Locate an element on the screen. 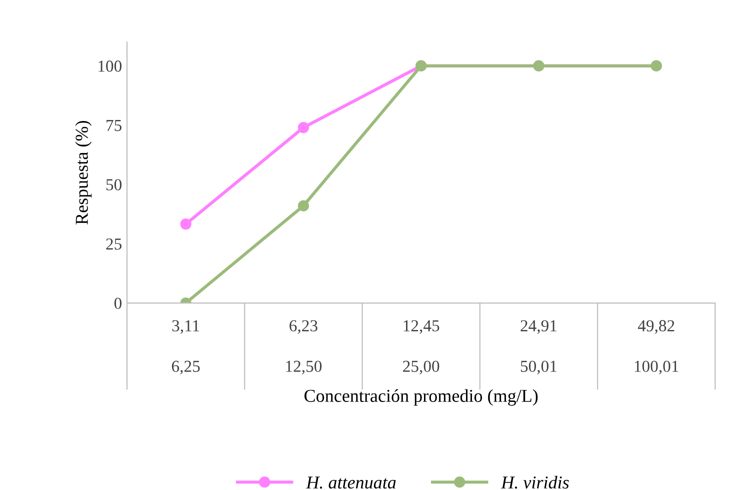 The image size is (732, 490). x-axis-title: Concentración promedio (mg/L) is located at coordinates (421, 397).